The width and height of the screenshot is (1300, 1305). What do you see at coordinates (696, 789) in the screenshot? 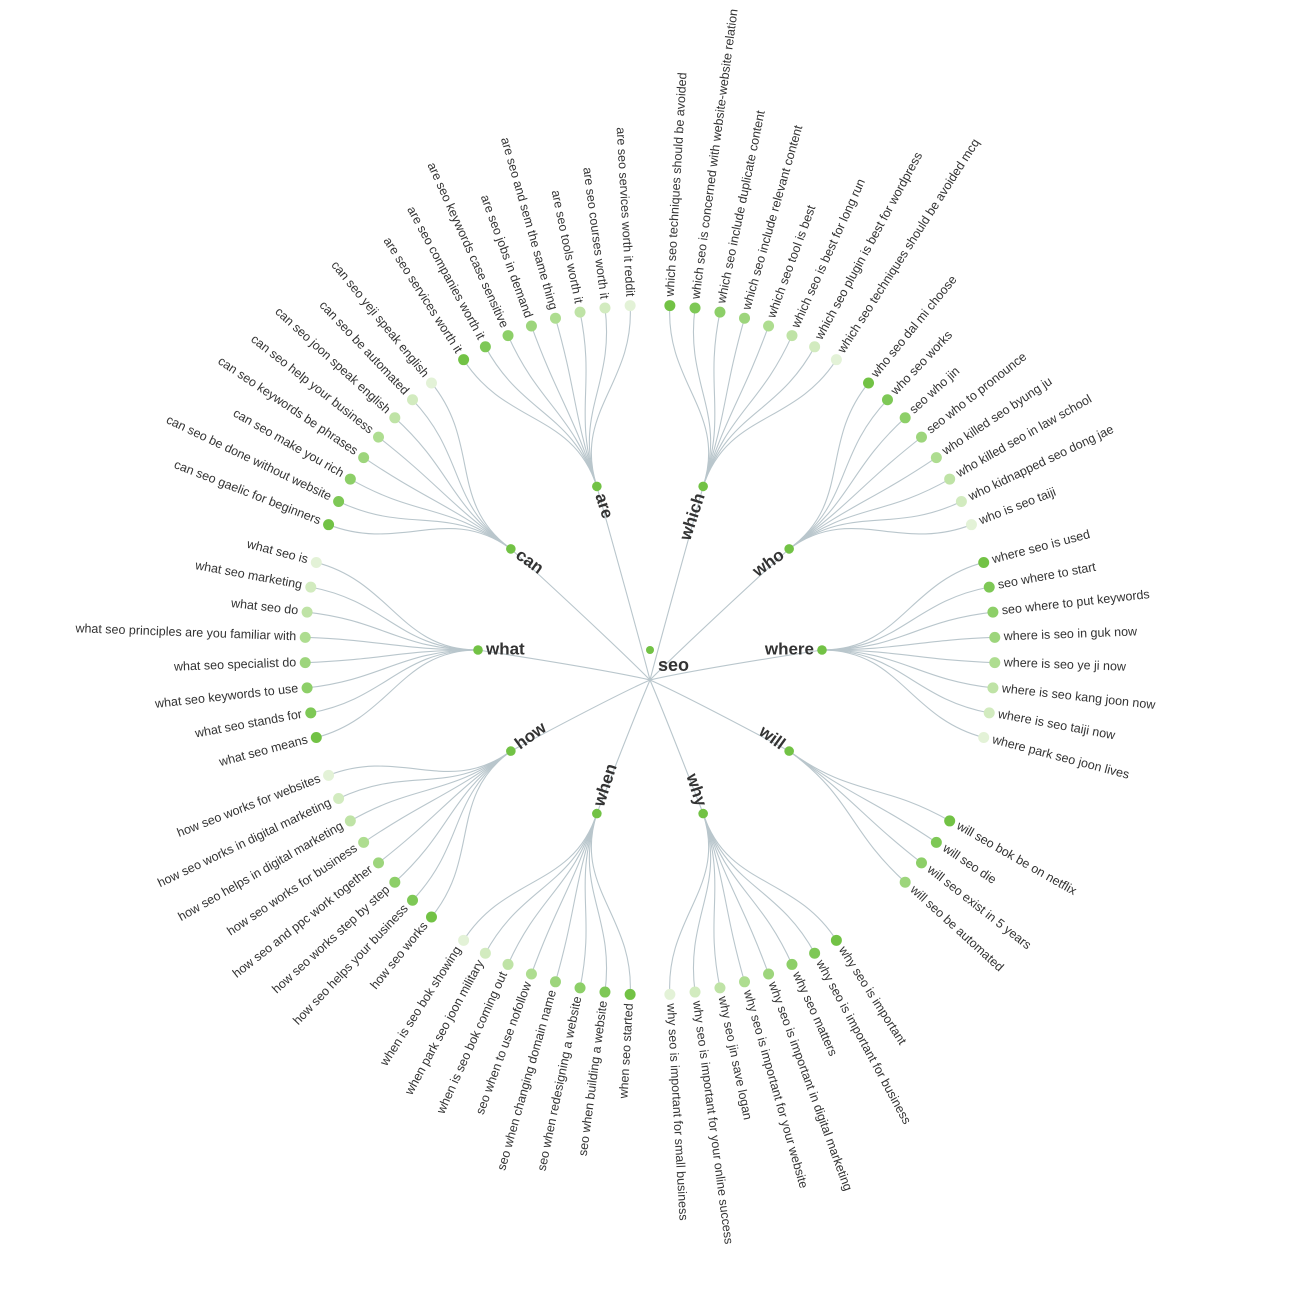
I see `branch-label: why` at bounding box center [696, 789].